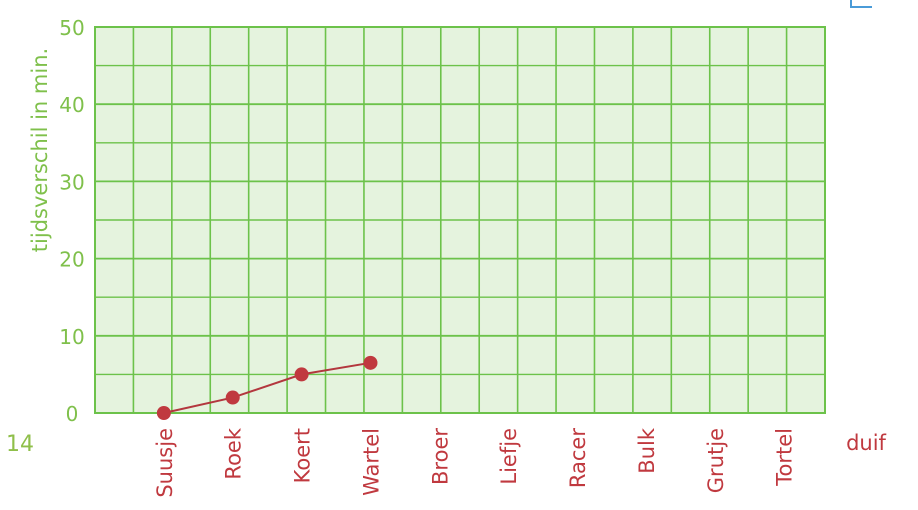  I want to click on x-category-label: Suusje, so click(165, 463).